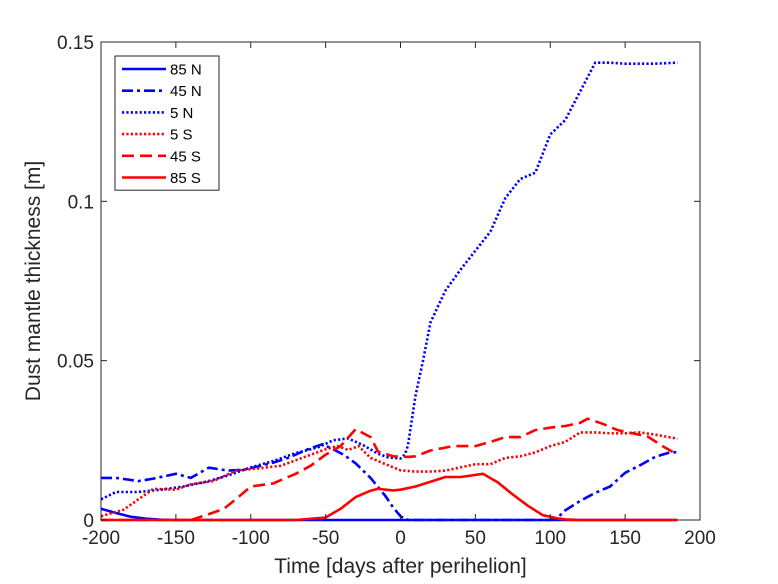  What do you see at coordinates (325, 538) in the screenshot?
I see `x-tick-label: -50` at bounding box center [325, 538].